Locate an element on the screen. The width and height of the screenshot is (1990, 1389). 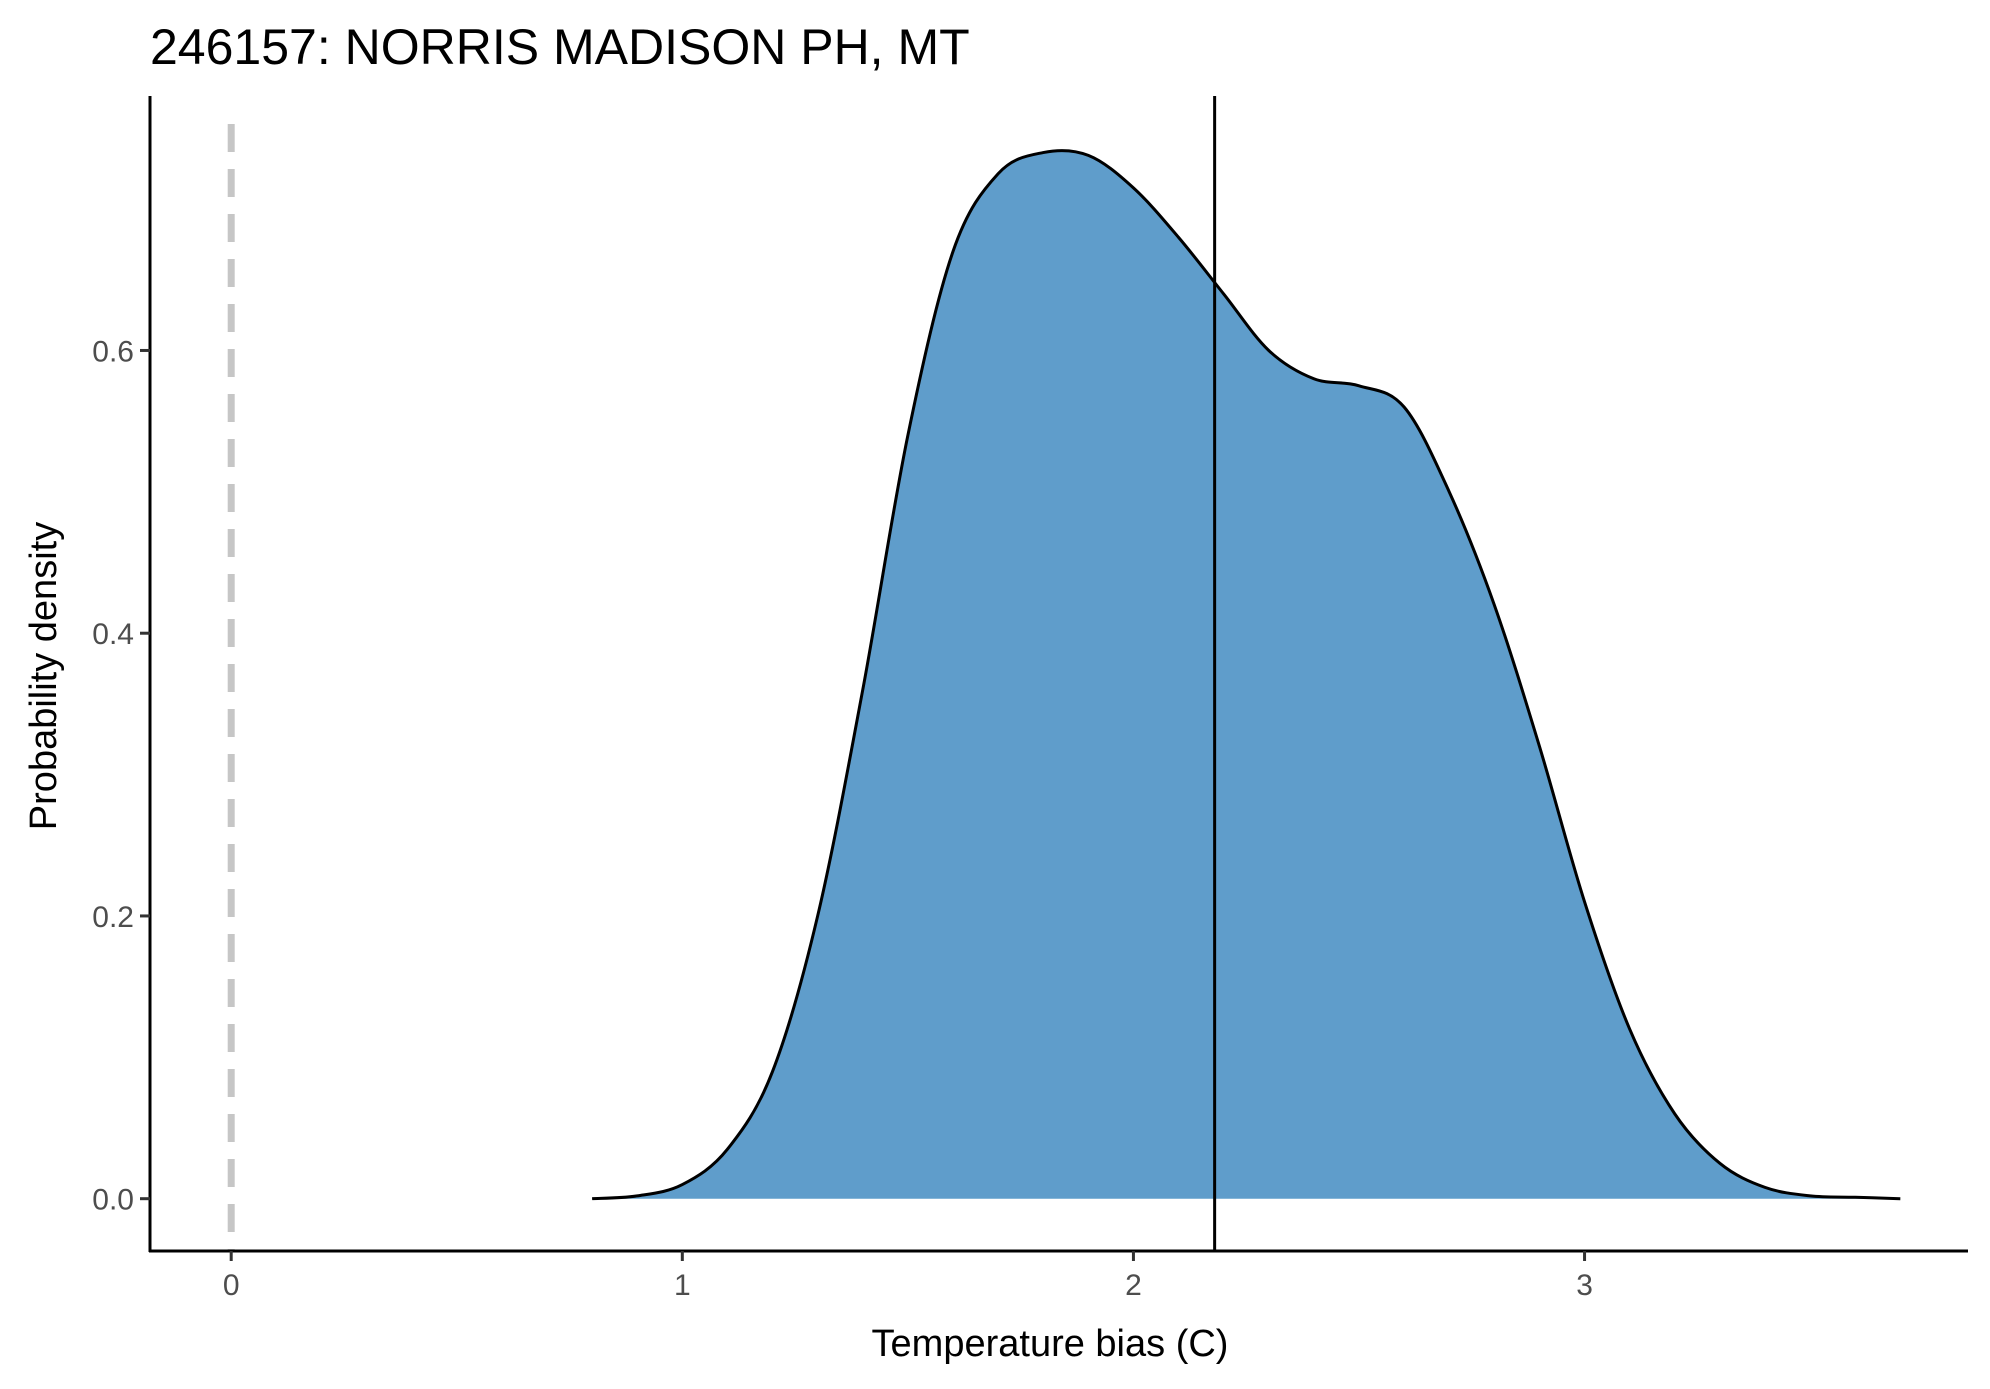
y-axis-title: Probability density is located at coordinates (44, 676).